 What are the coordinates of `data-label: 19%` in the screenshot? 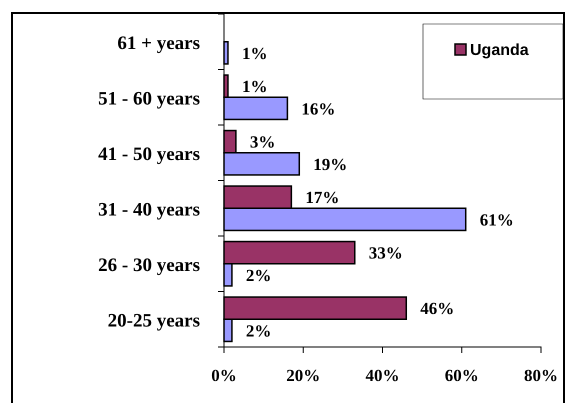 It's located at (330, 164).